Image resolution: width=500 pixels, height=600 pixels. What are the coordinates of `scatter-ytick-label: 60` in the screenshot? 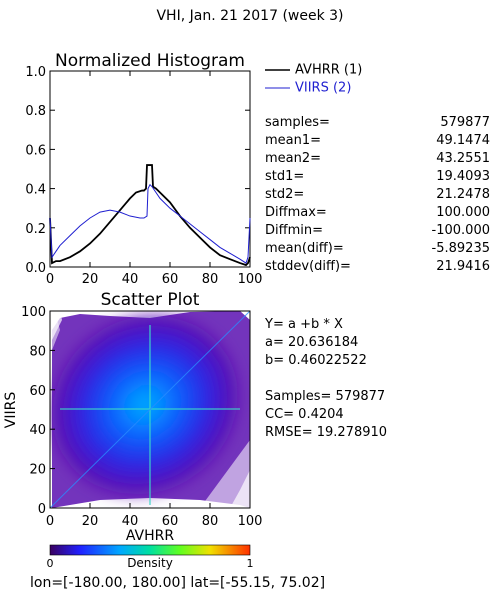 It's located at (37, 391).